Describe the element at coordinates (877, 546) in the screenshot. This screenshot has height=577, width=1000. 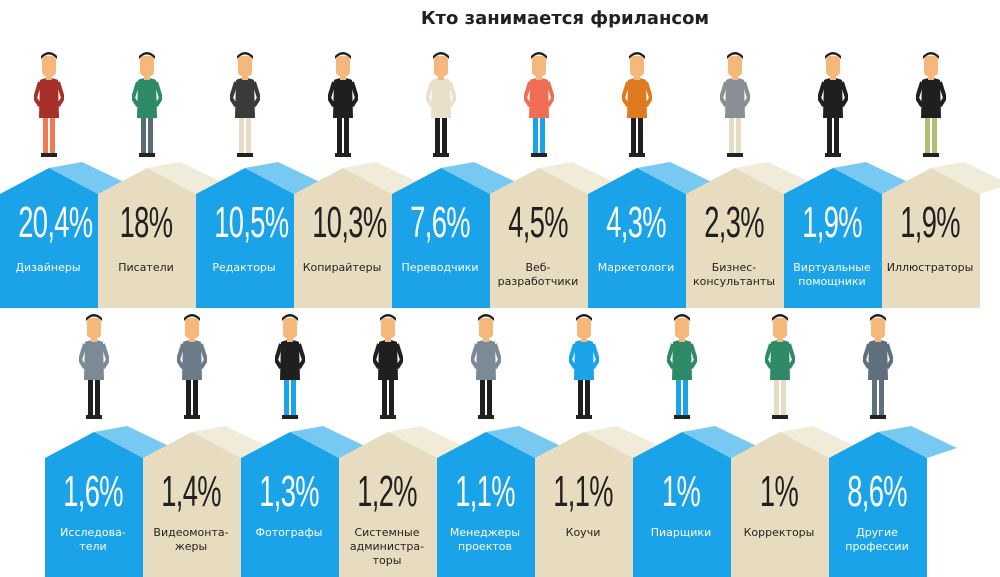
I see `profession-label-line: профессии` at that location.